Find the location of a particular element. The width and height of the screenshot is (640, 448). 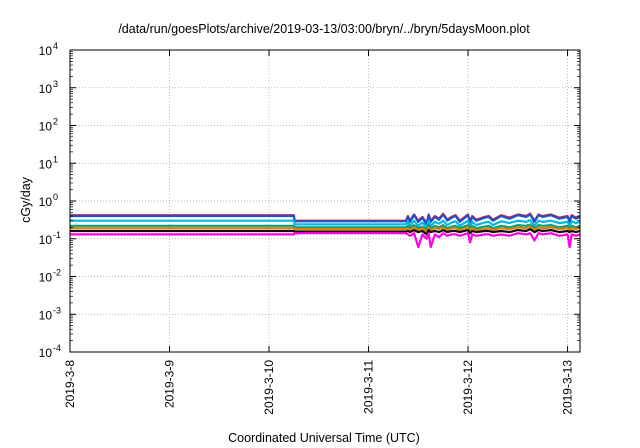

x-tick-label: 2019-3-13 is located at coordinates (568, 387).